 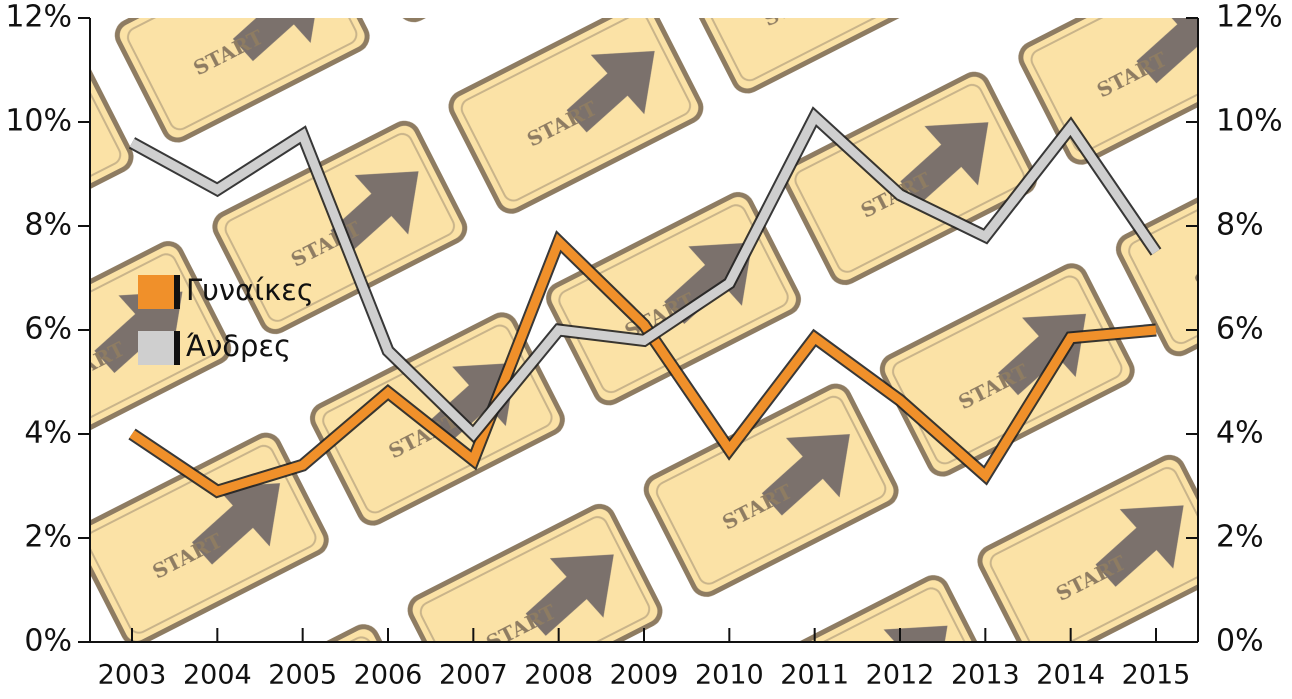 What do you see at coordinates (985, 675) in the screenshot?
I see `x-tick-label: 2013` at bounding box center [985, 675].